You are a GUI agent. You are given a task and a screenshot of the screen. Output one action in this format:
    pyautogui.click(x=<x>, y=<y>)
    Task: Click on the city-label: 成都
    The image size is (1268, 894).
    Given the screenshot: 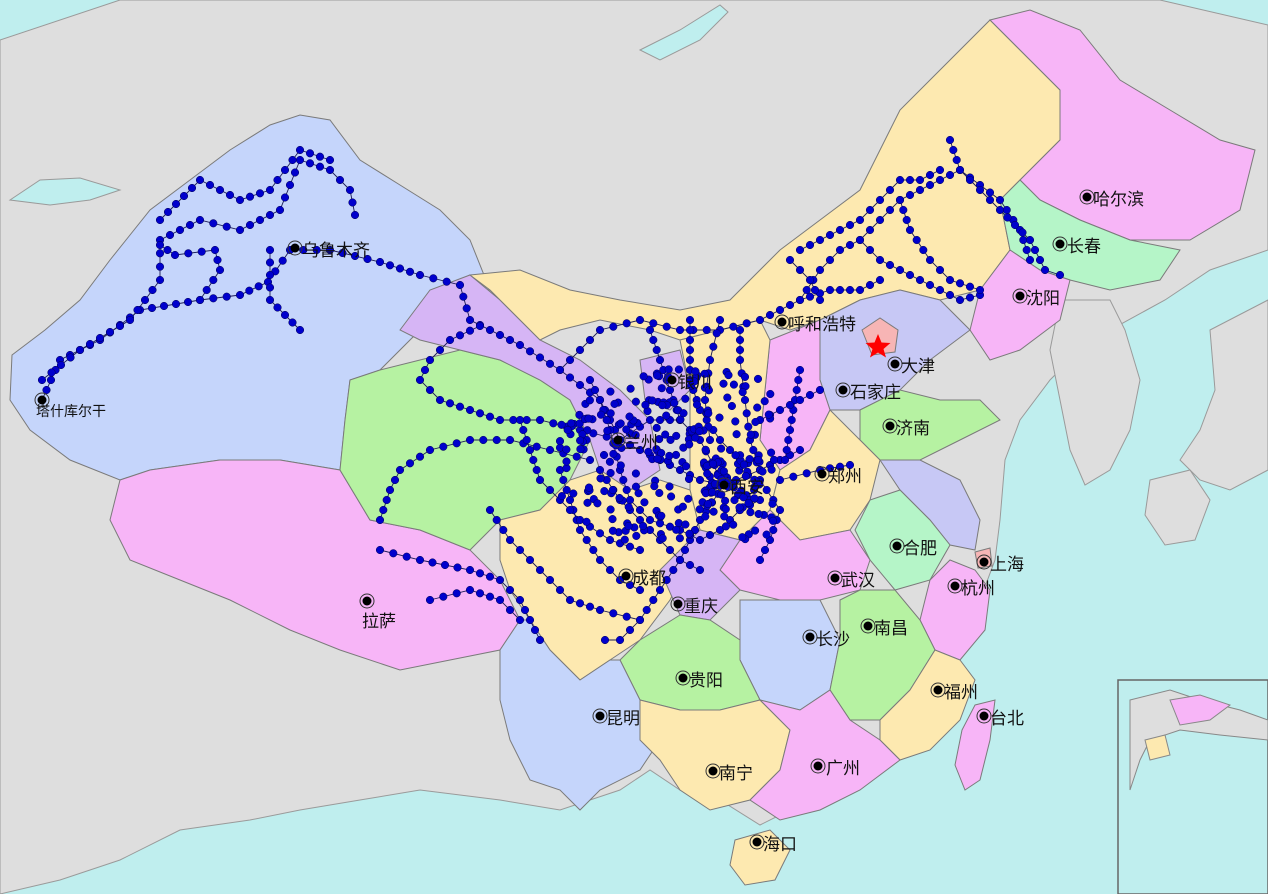 What is the action you would take?
    pyautogui.click(x=649, y=579)
    